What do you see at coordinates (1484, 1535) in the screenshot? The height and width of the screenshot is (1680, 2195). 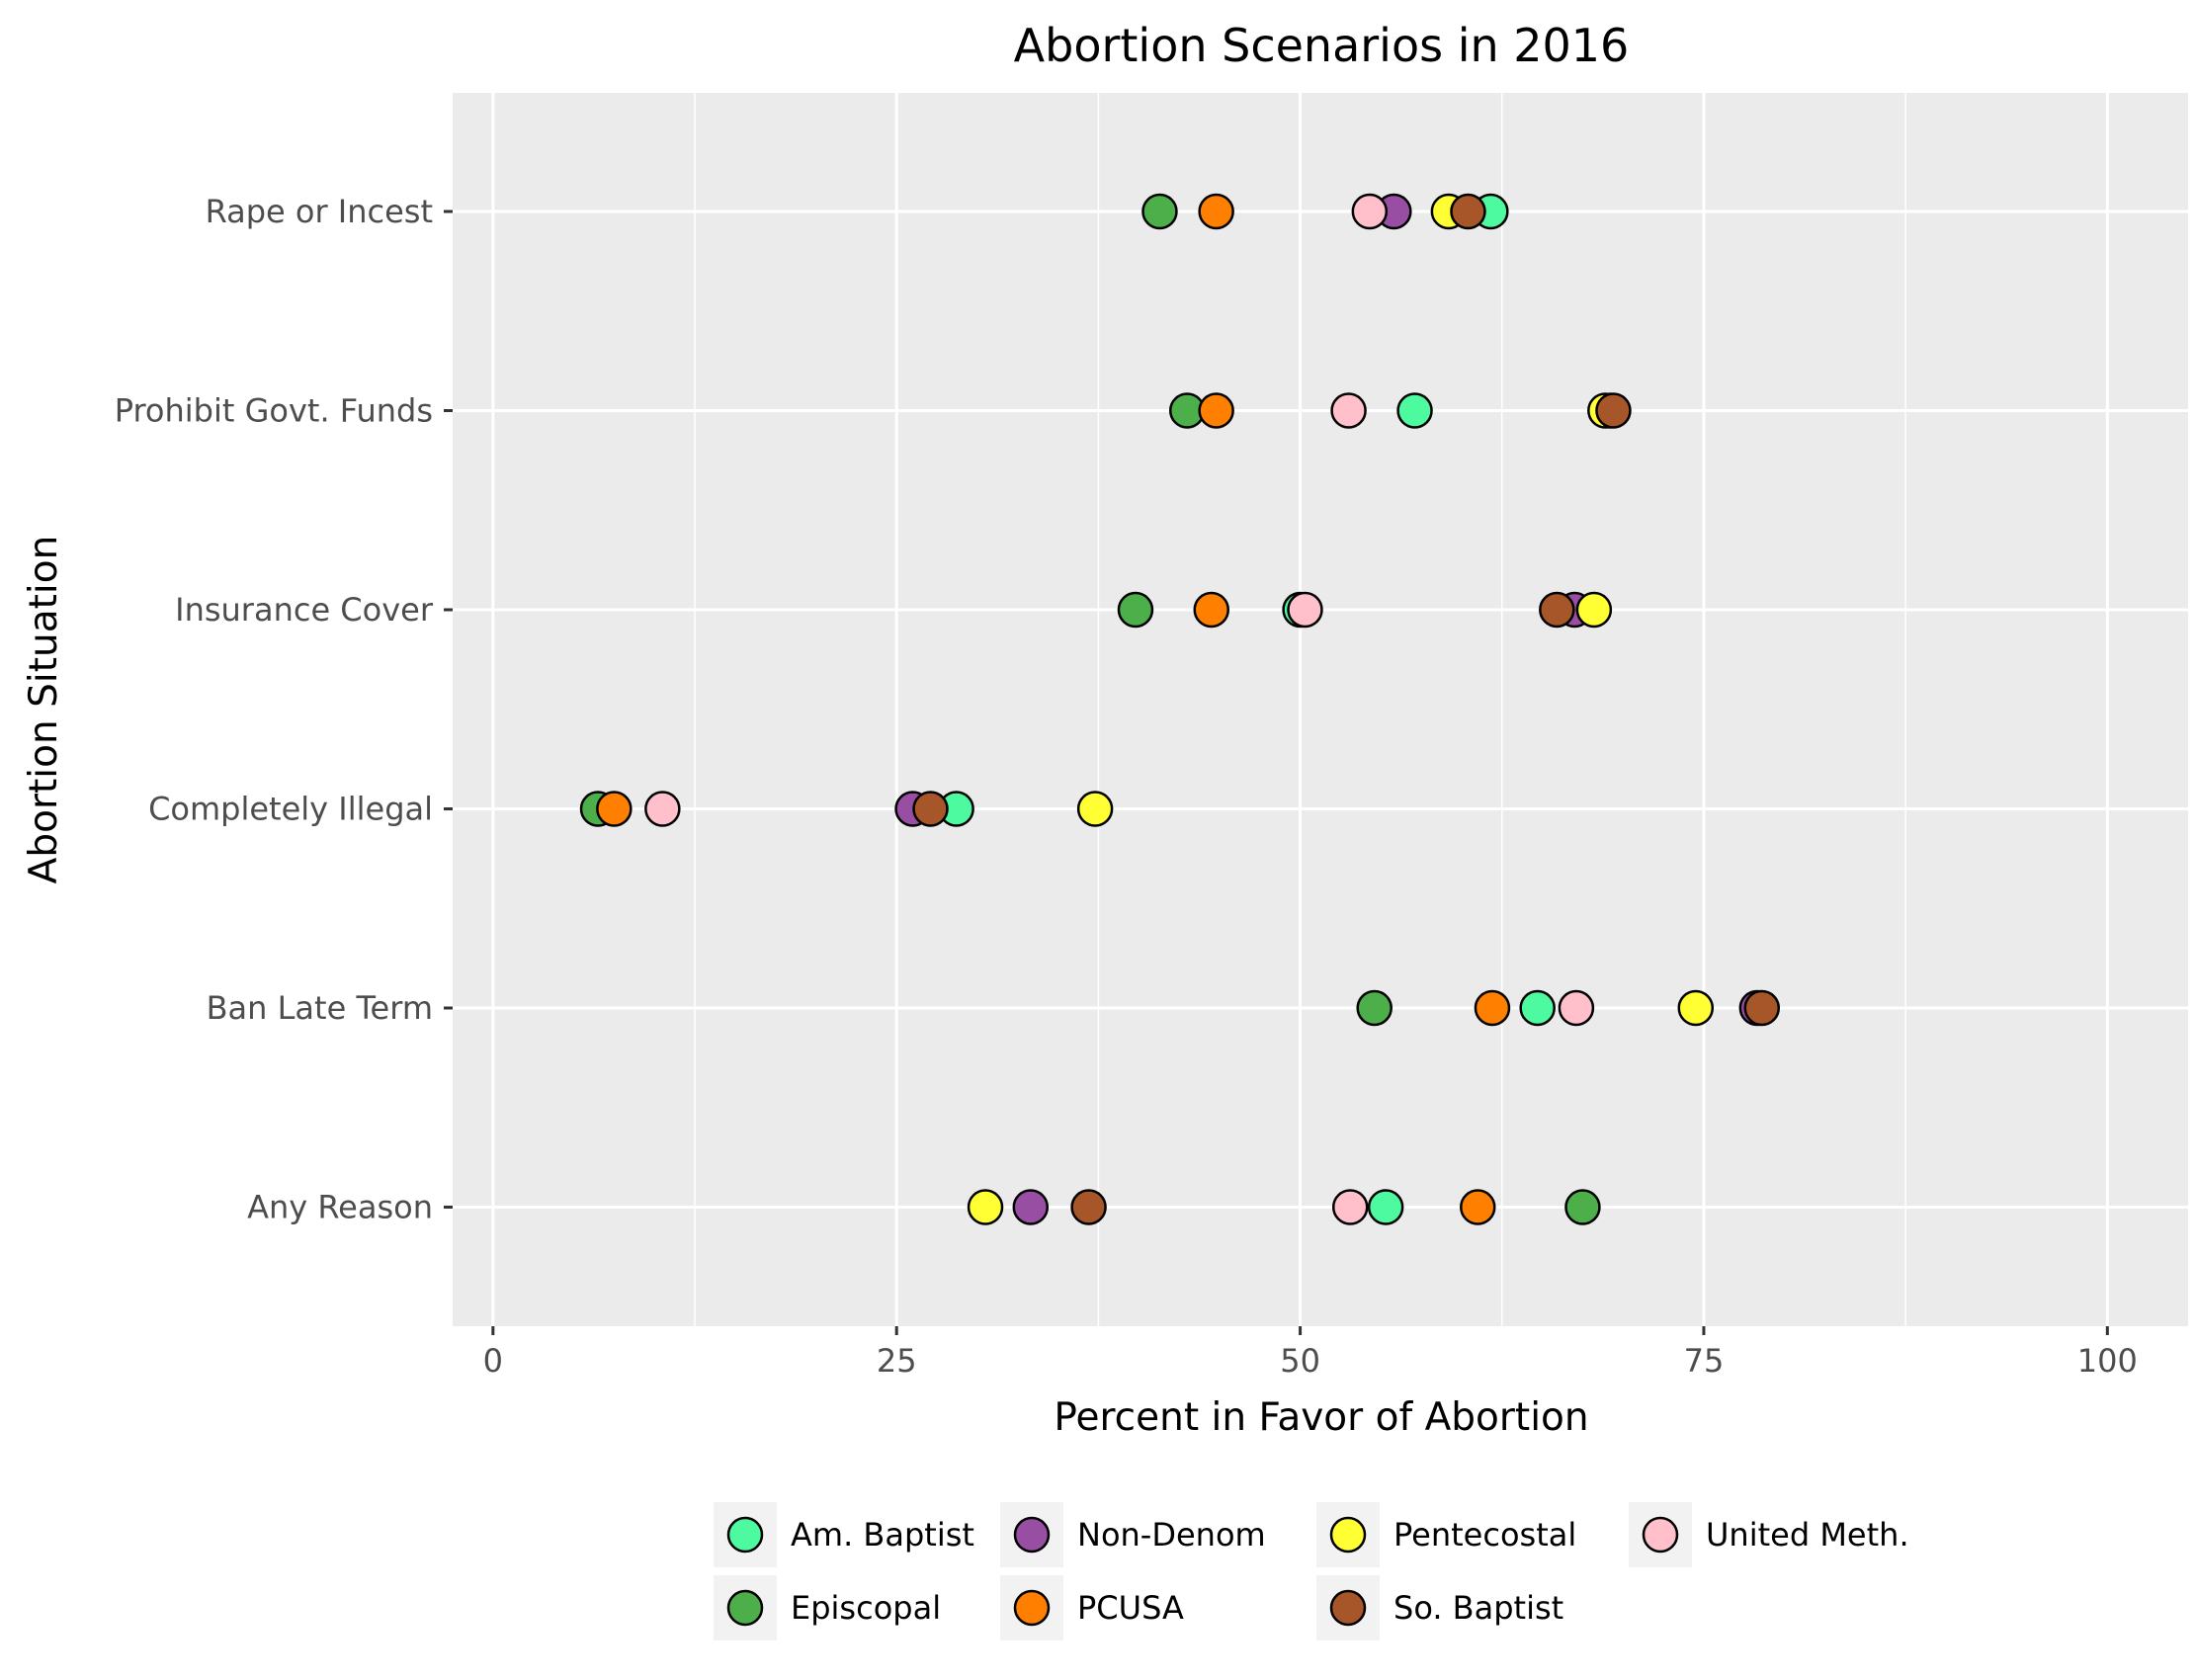 I see `legend-label: Pentecostal` at bounding box center [1484, 1535].